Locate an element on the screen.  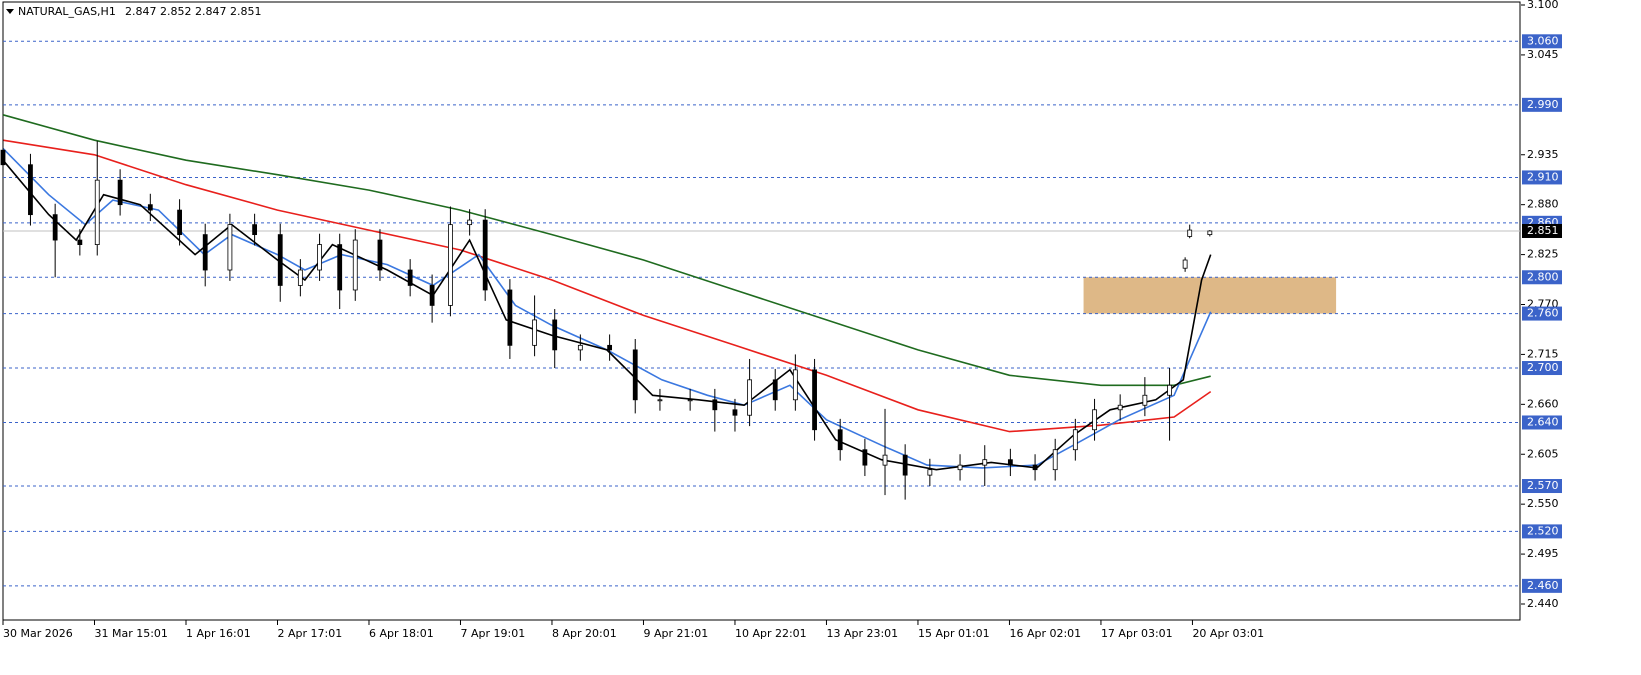
x-tick-label: 8 Apr 20:01 is located at coordinates (584, 633).